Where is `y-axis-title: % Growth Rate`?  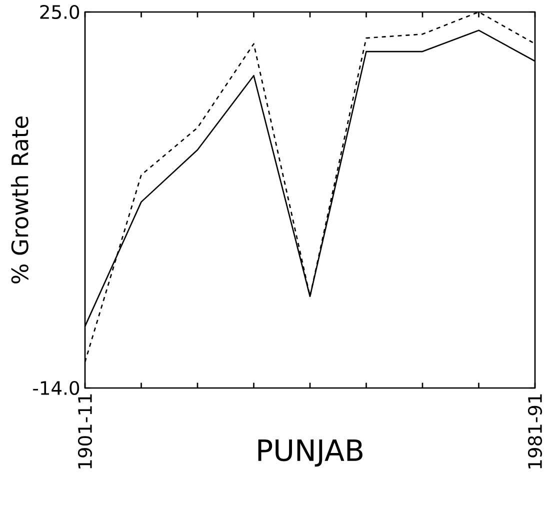
y-axis-title: % Growth Rate is located at coordinates (19, 200).